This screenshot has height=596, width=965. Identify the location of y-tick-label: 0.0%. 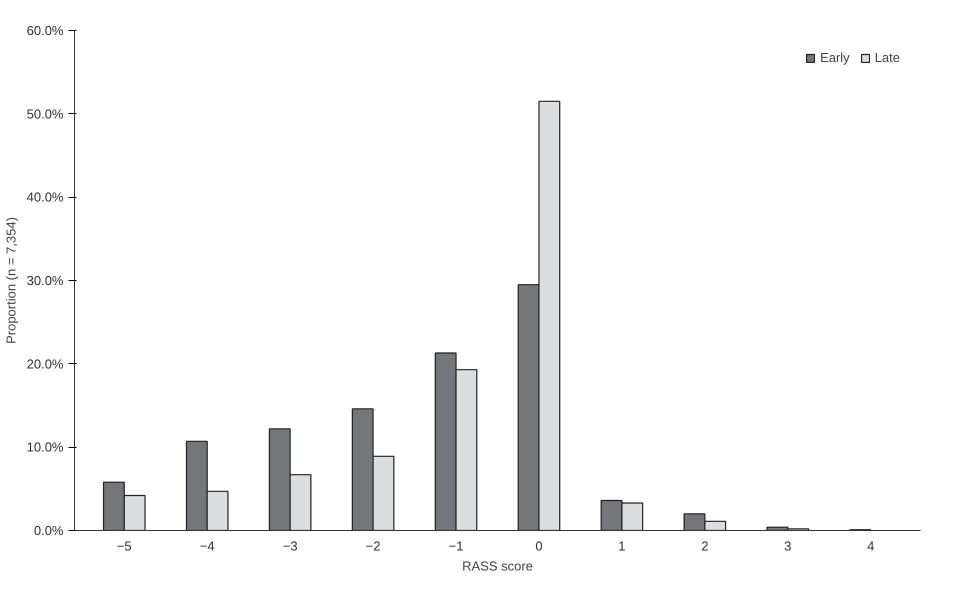
(49, 530).